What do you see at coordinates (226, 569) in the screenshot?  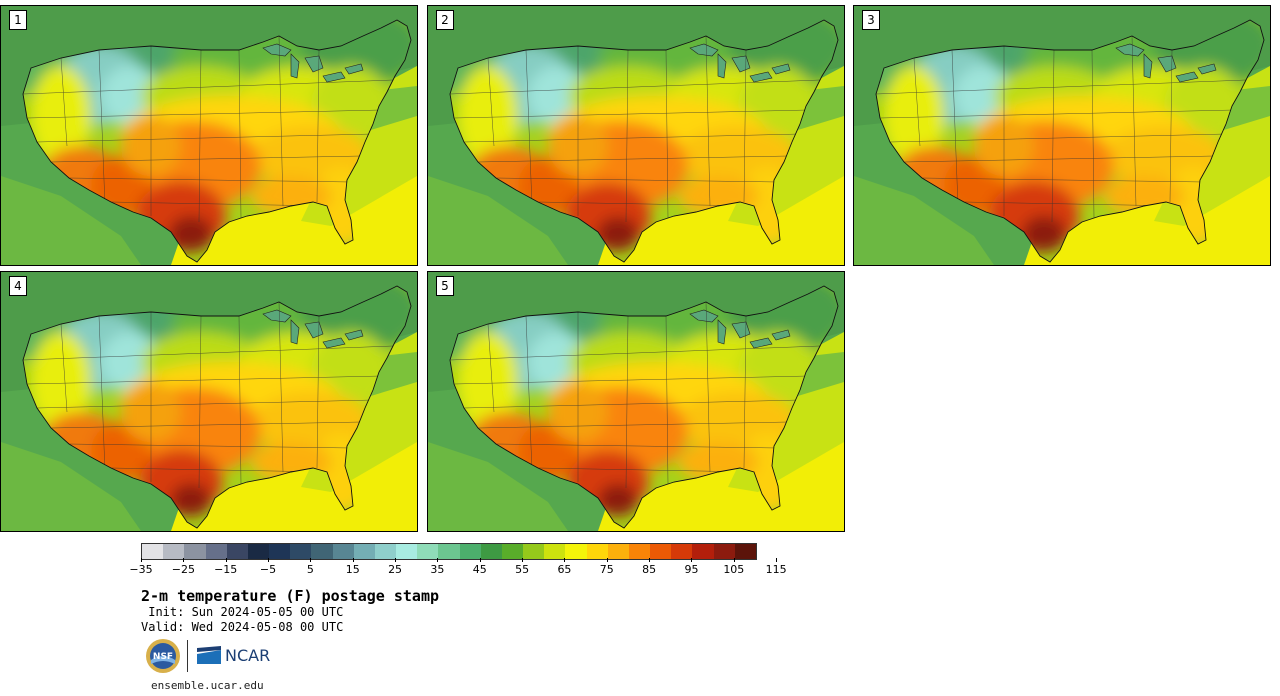 I see `colorbar-tick-label: −15` at bounding box center [226, 569].